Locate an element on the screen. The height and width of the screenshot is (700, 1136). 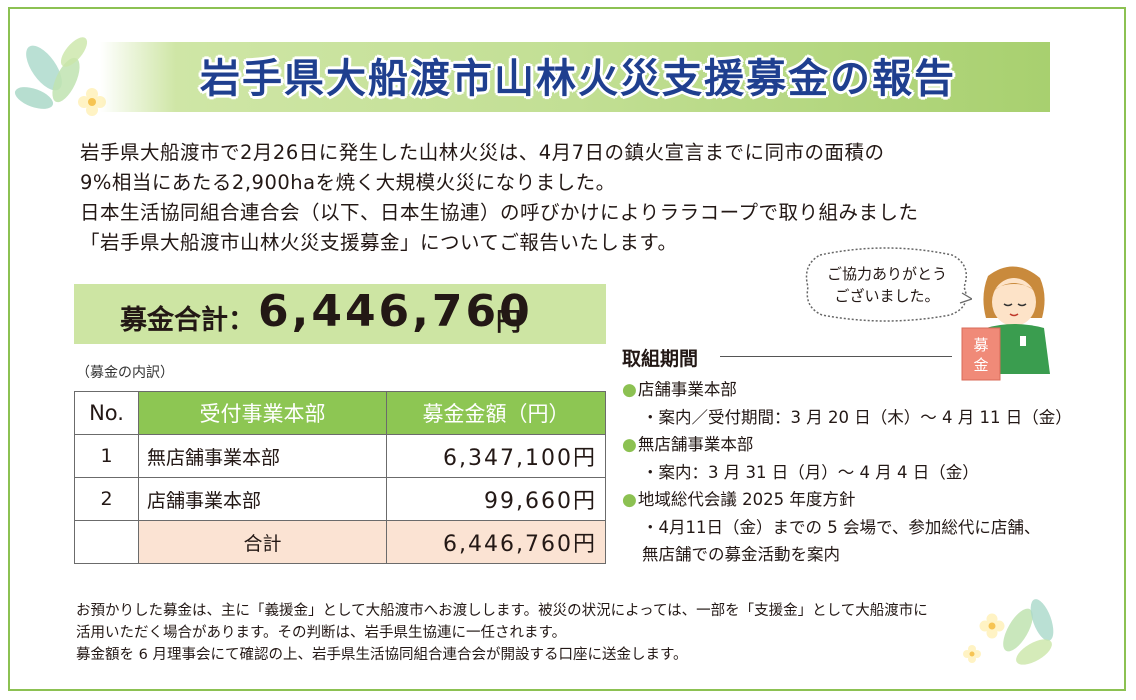
header-department: 受付事業本部 is located at coordinates (262, 413).